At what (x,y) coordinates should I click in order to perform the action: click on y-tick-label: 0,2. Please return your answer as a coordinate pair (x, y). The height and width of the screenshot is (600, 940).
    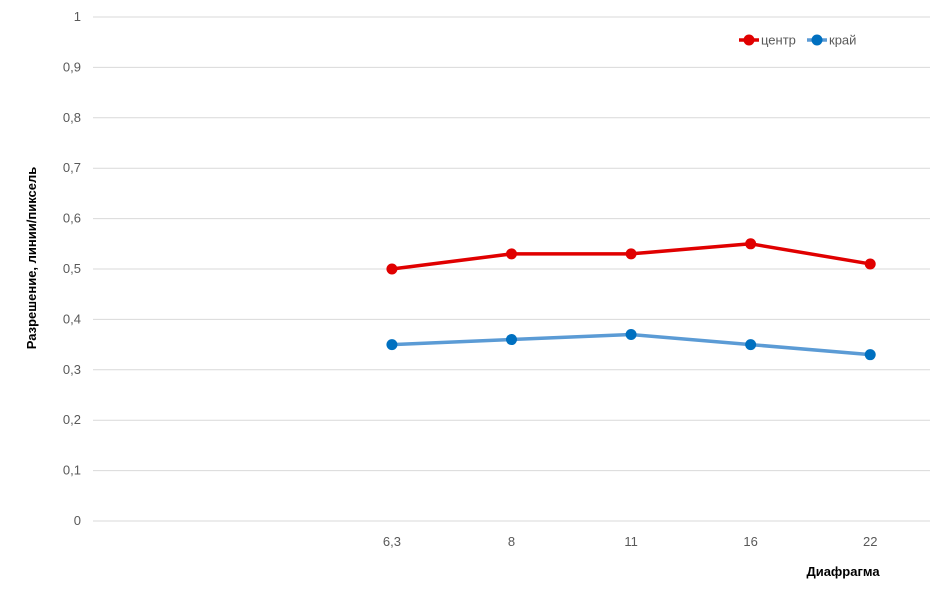
    Looking at the image, I should click on (72, 419).